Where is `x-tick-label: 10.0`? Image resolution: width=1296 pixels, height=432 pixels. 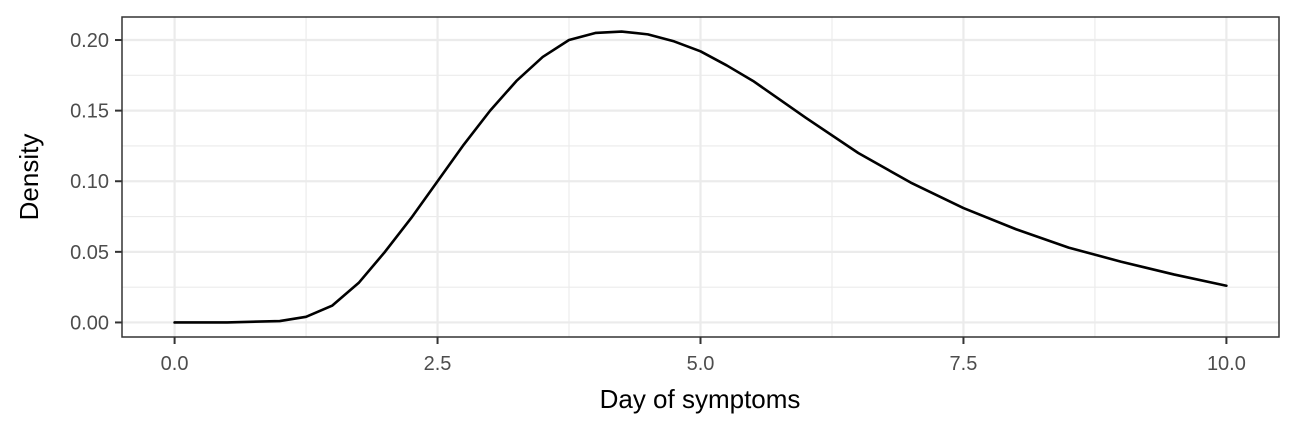 x-tick-label: 10.0 is located at coordinates (1226, 364).